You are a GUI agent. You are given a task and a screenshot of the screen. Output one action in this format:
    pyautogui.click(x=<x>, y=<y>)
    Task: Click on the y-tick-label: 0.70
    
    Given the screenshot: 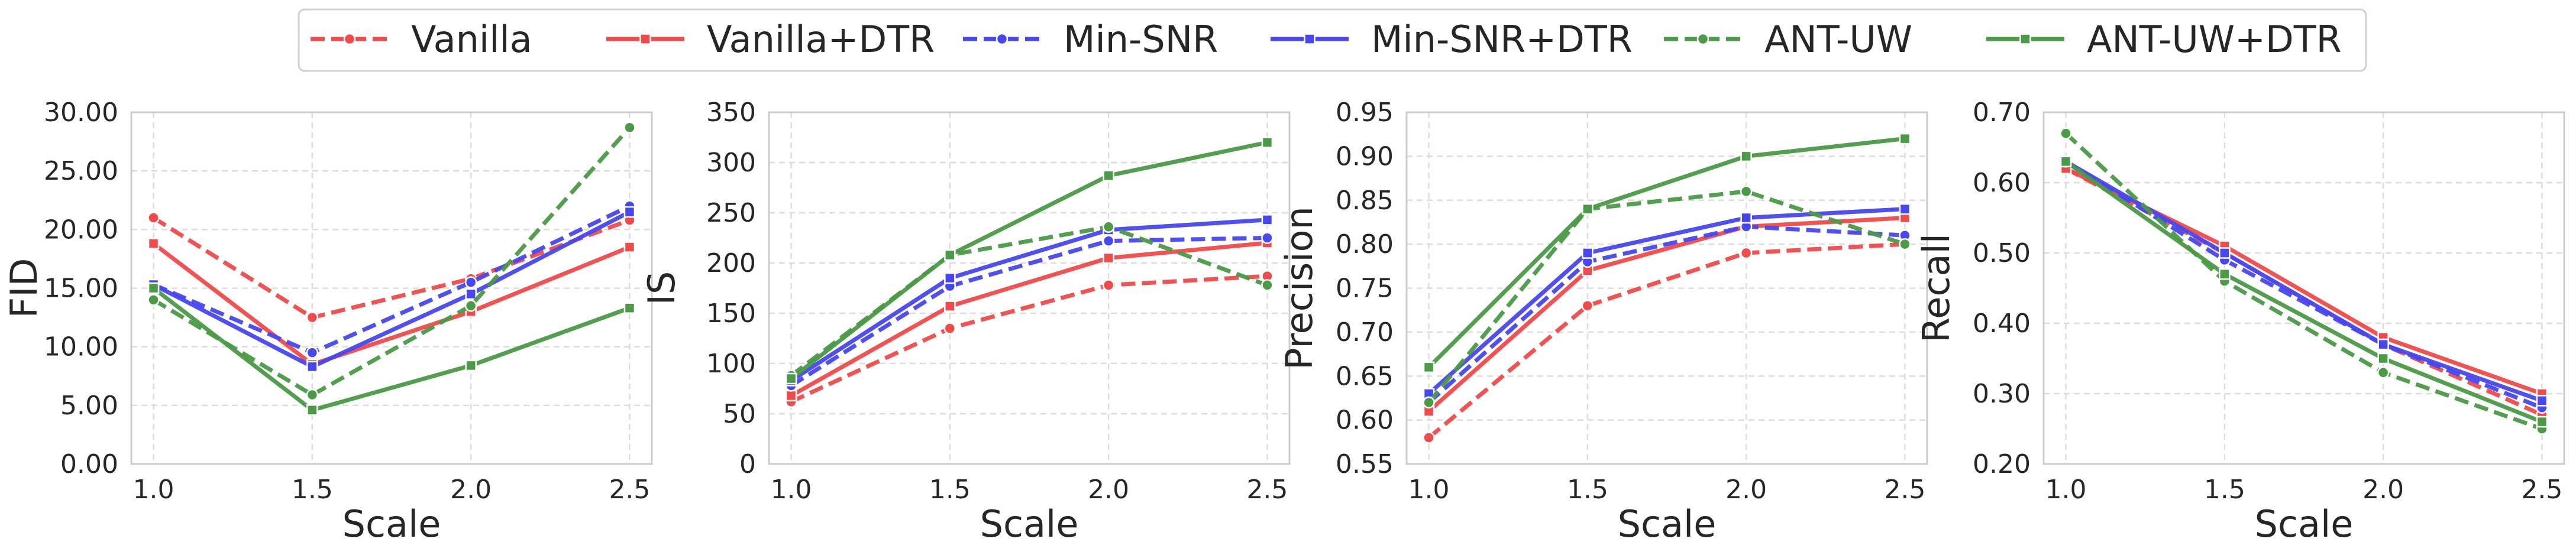 What is the action you would take?
    pyautogui.click(x=1365, y=332)
    